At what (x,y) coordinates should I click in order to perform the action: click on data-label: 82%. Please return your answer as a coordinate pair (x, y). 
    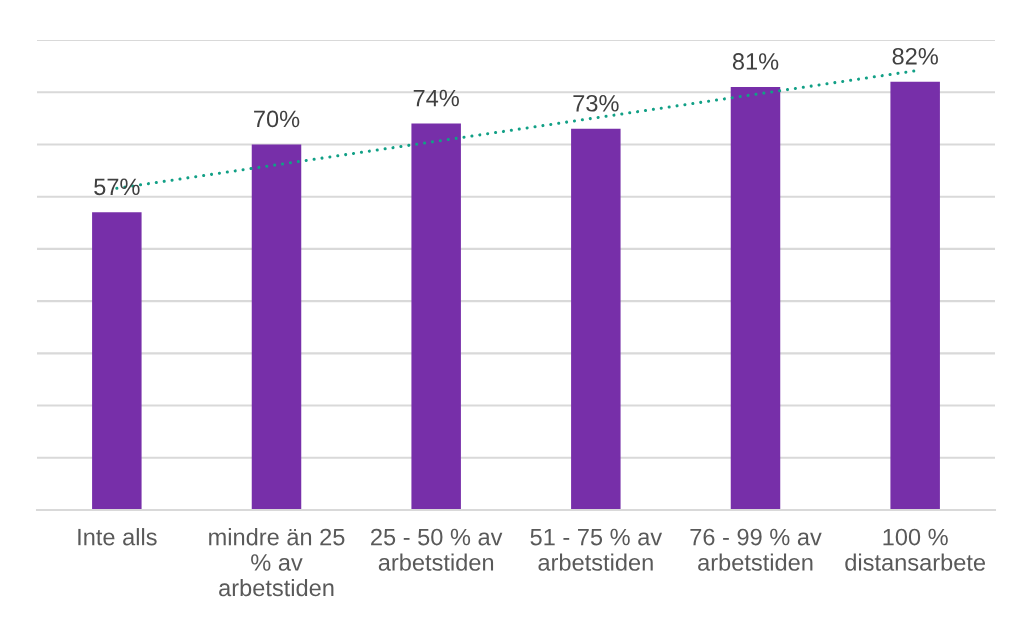
    Looking at the image, I should click on (915, 56).